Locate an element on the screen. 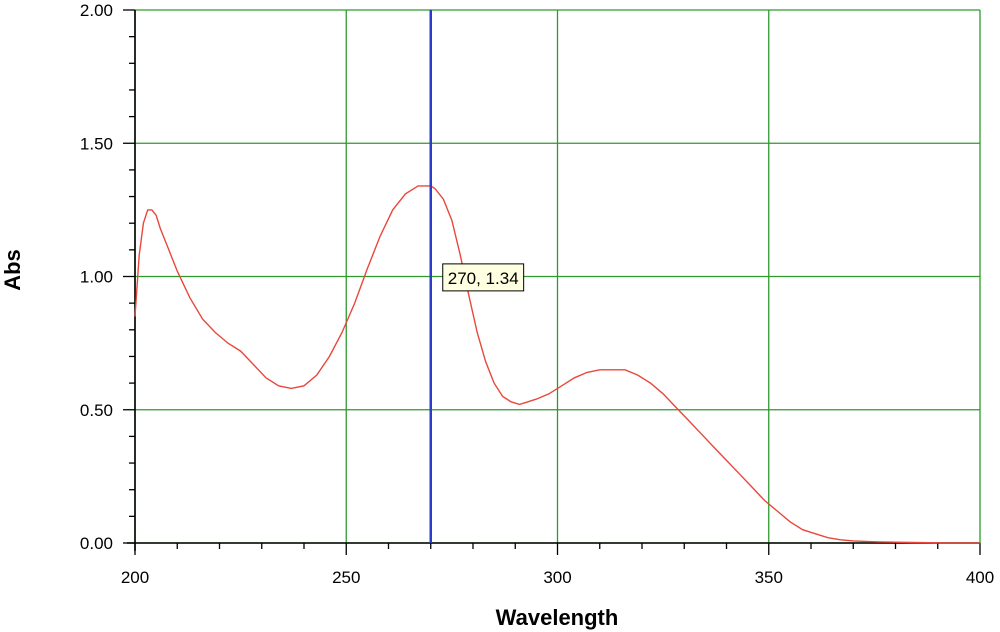 The image size is (1000, 632). callout-text-0: 270, 1.34 is located at coordinates (483, 278).